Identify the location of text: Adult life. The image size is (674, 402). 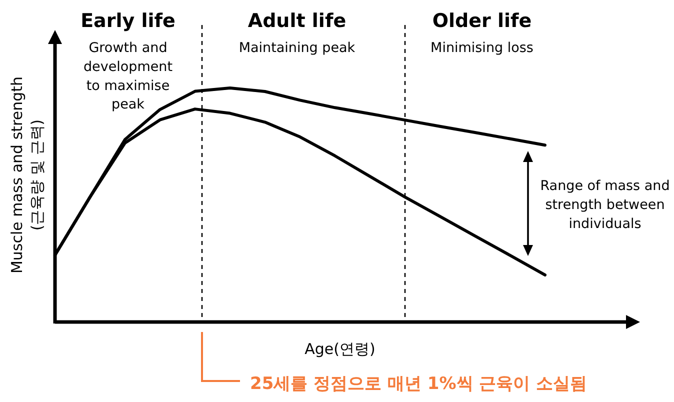
(297, 21).